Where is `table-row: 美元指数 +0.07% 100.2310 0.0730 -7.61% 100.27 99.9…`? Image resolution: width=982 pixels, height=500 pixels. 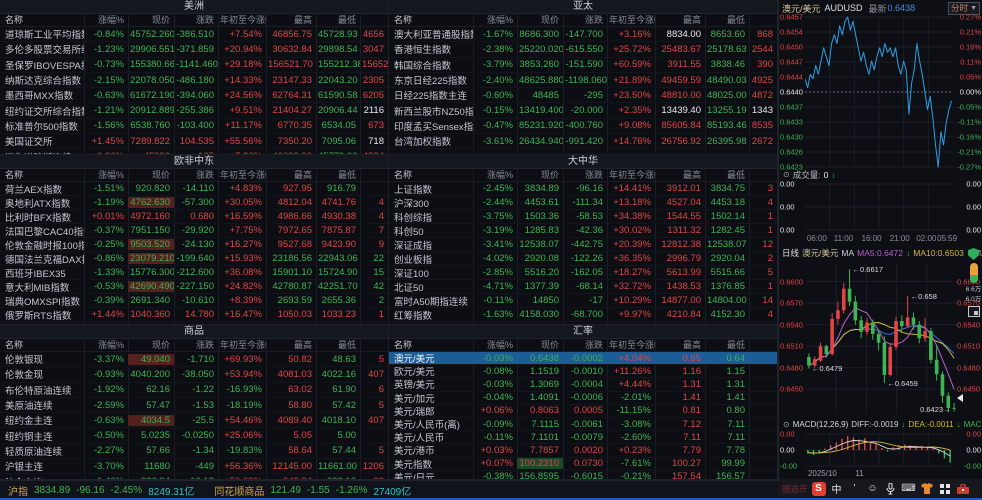 table-row: 美元指数 +0.07% 100.2310 0.0730 -7.61% 100.27 99.9… is located at coordinates (583, 464).